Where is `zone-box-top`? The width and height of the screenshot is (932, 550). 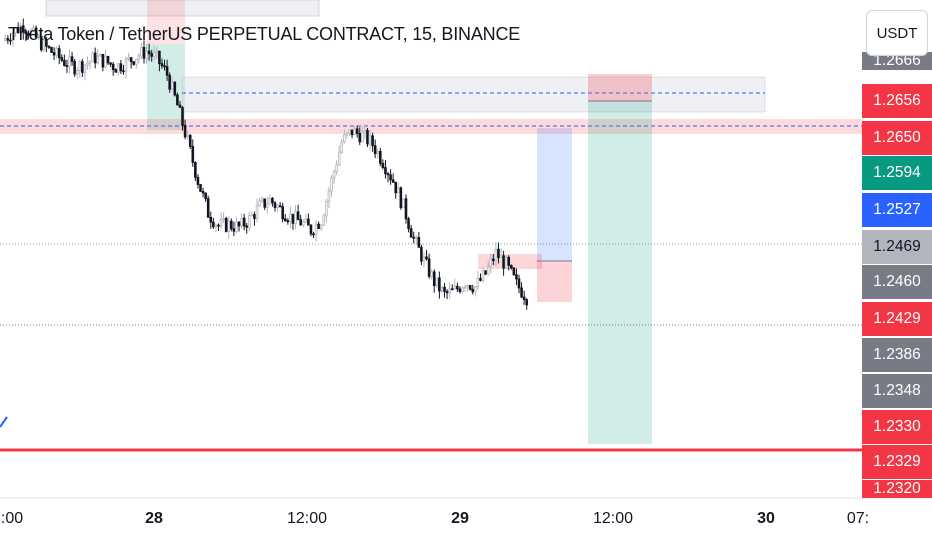
zone-box-top is located at coordinates (182, 8).